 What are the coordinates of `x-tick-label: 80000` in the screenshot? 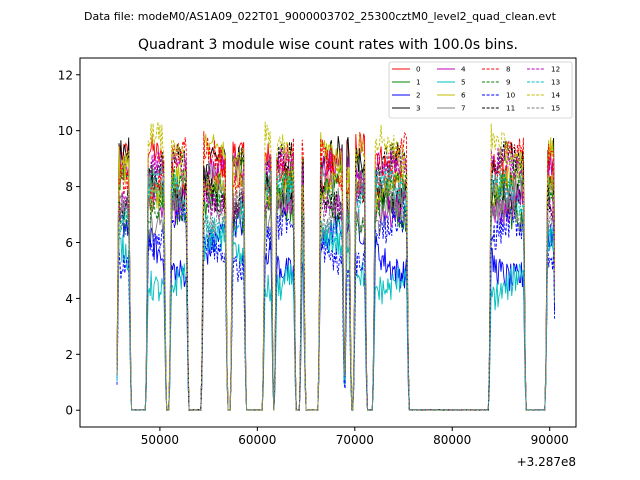 It's located at (452, 440).